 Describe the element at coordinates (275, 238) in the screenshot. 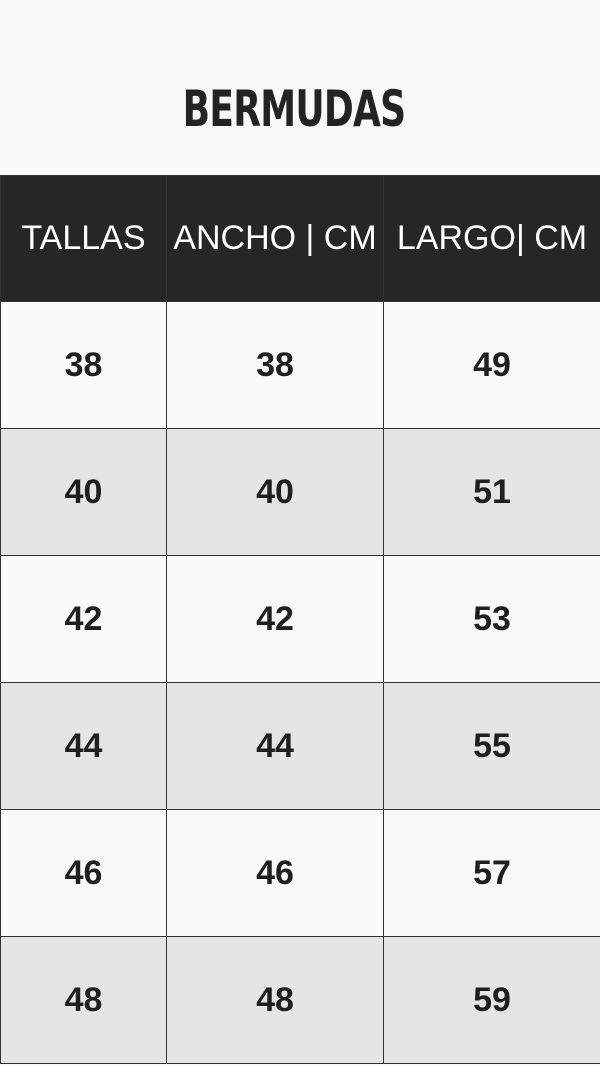

I see `header-ancho: ANCHO | CM` at that location.